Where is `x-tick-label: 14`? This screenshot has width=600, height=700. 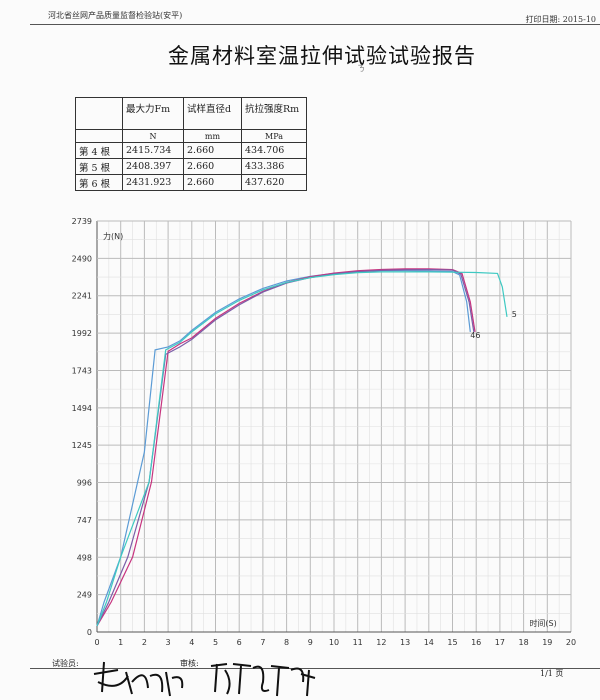 x-tick-label: 14 is located at coordinates (429, 642).